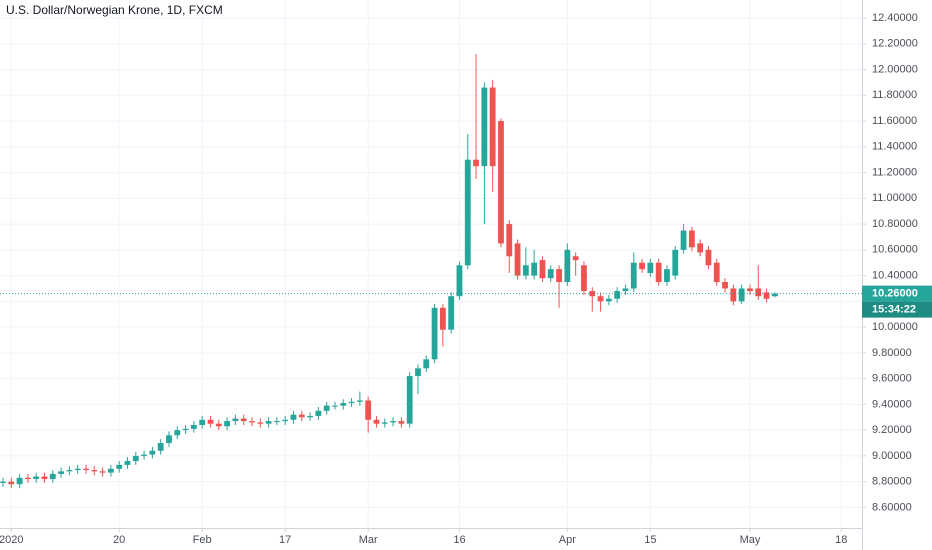  I want to click on x-tick-label: 17, so click(285, 540).